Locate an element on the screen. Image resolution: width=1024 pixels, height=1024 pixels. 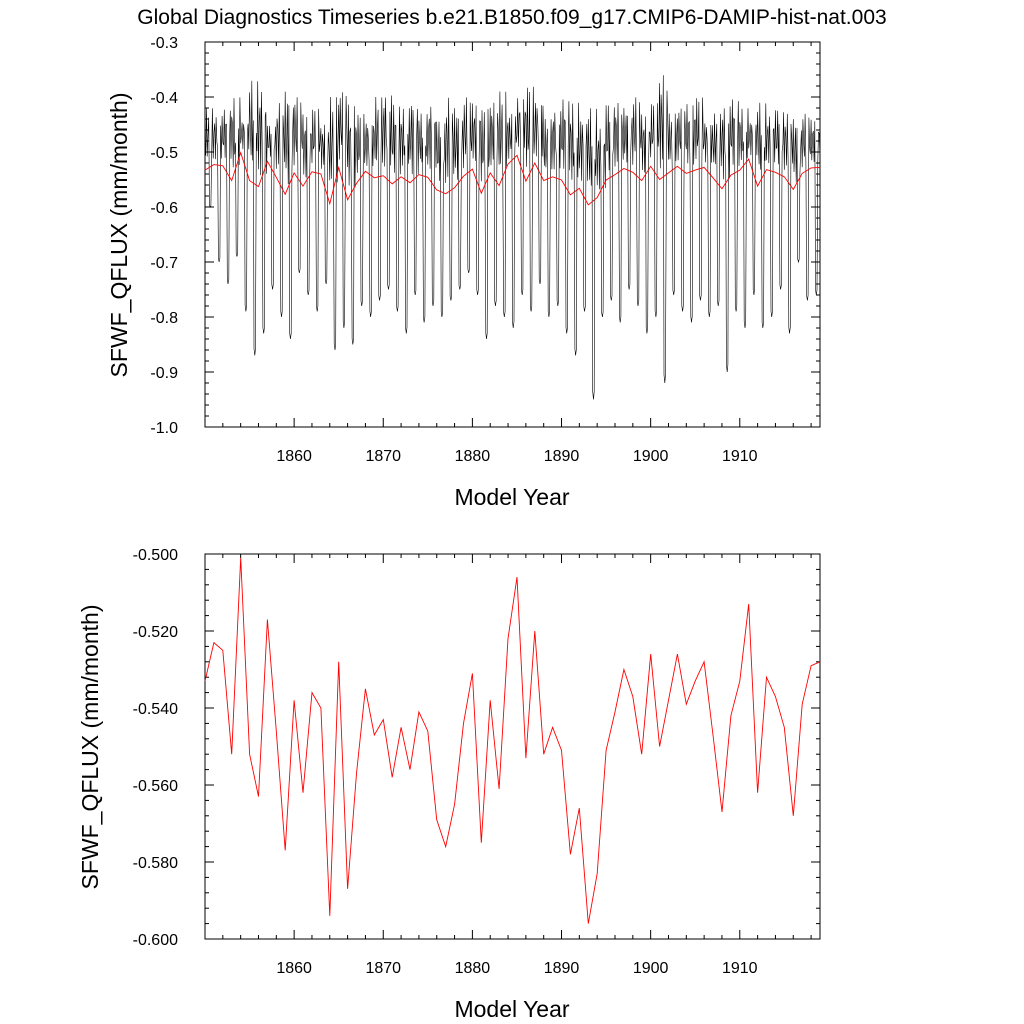
bottom-x-tick-label: 1910 is located at coordinates (740, 968).